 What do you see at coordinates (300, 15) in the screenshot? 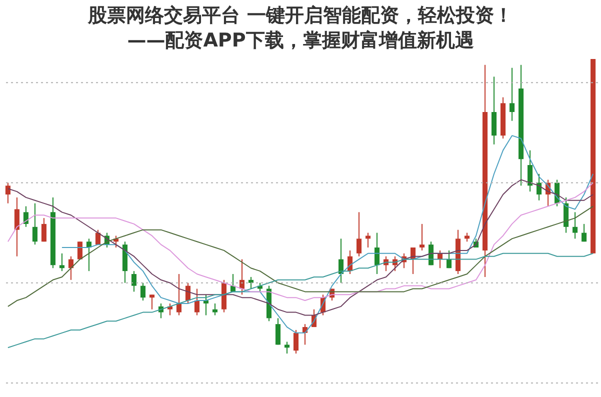
I see `chart-title: 股票网络交易平台 一键开启智能配资，轻松投资！` at bounding box center [300, 15].